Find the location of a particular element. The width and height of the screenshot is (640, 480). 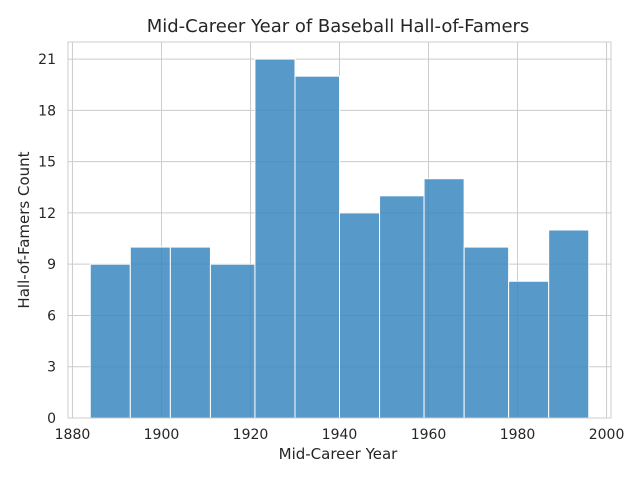

y-tick-label: 15 is located at coordinates (47, 163).